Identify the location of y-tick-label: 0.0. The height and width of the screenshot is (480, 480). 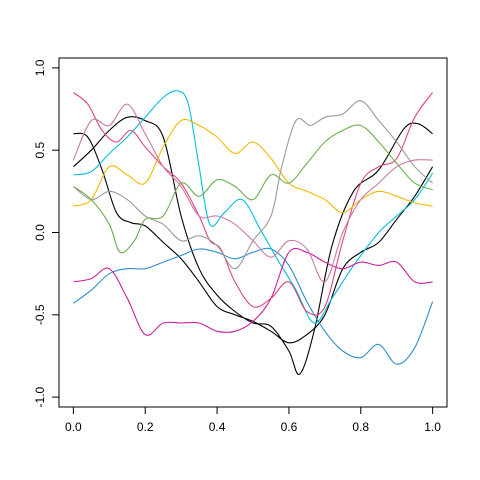
(40, 232).